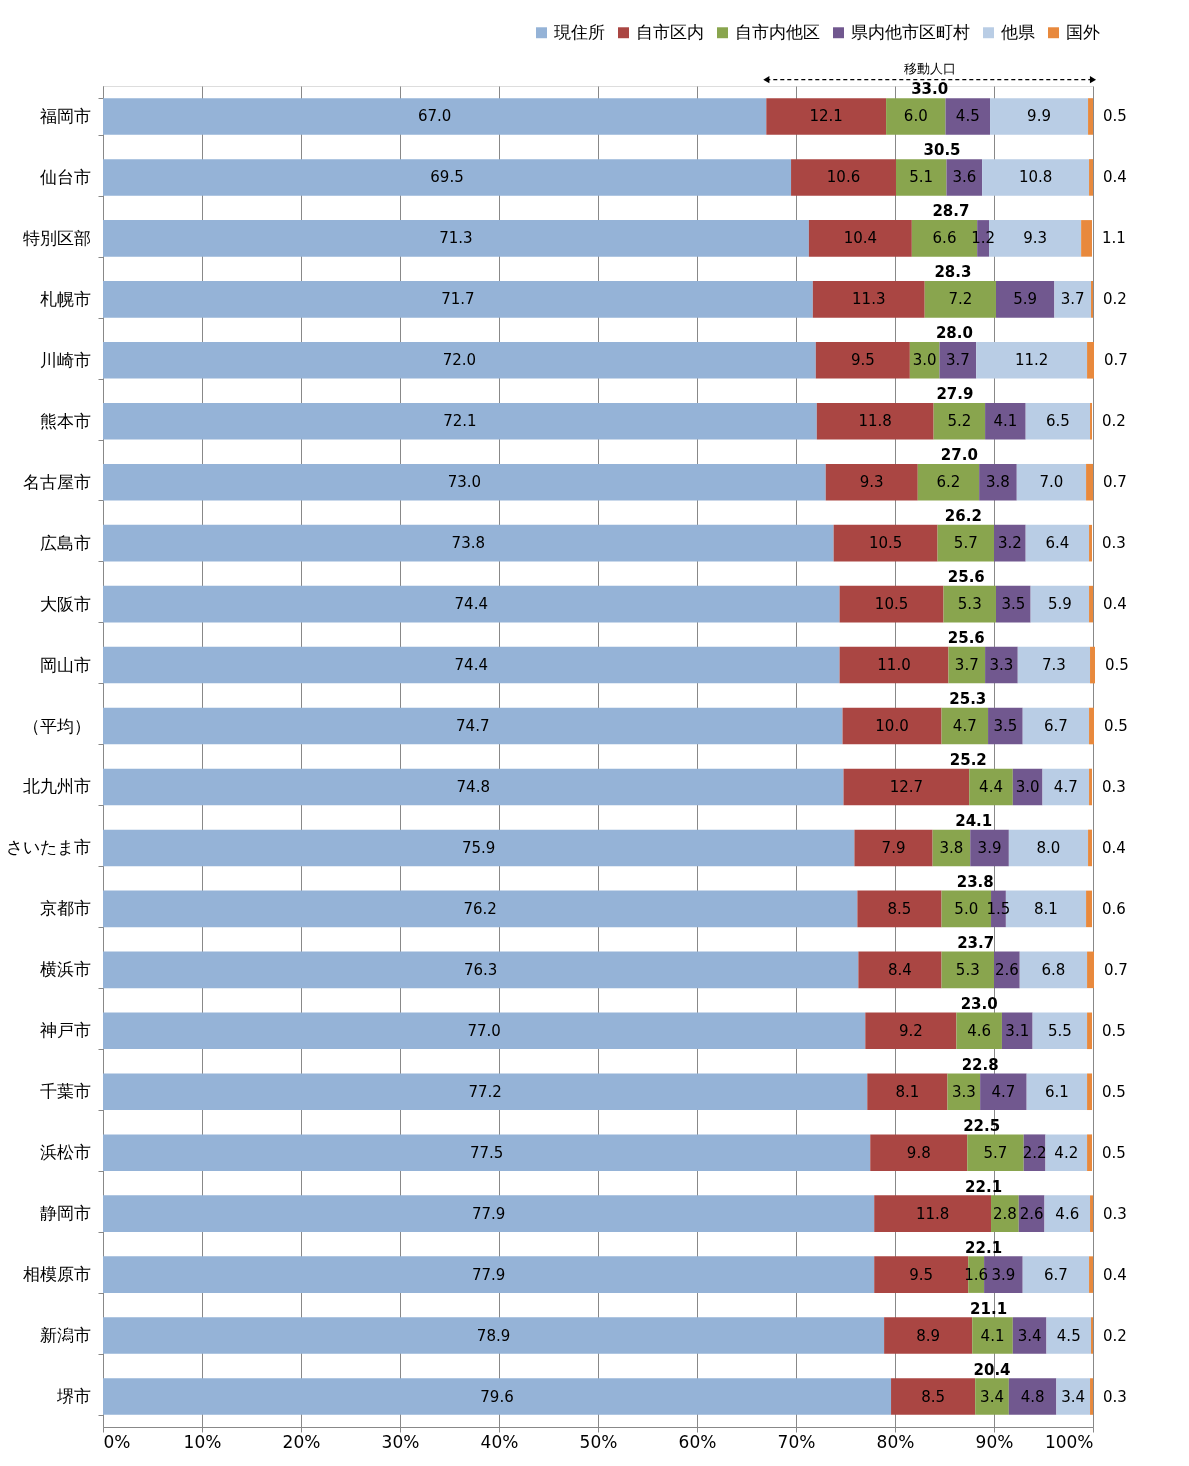  I want to click on data-label: 6.7, so click(1055, 1274).